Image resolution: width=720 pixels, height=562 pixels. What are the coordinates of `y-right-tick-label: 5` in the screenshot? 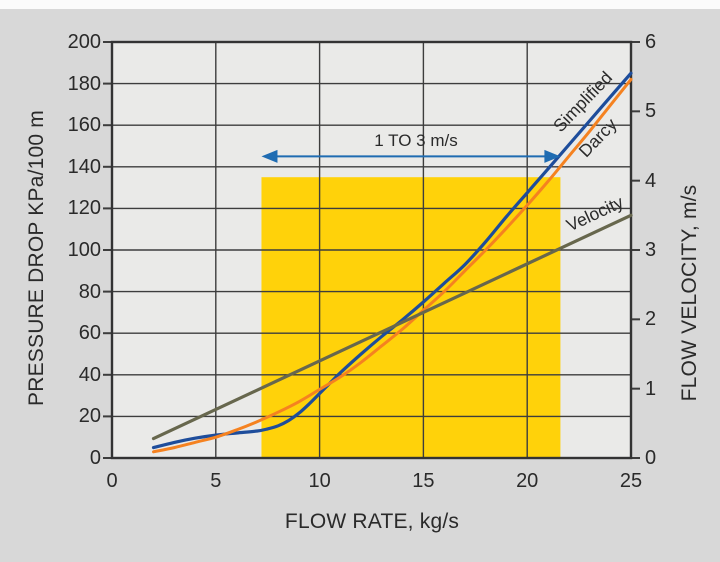 It's located at (651, 111).